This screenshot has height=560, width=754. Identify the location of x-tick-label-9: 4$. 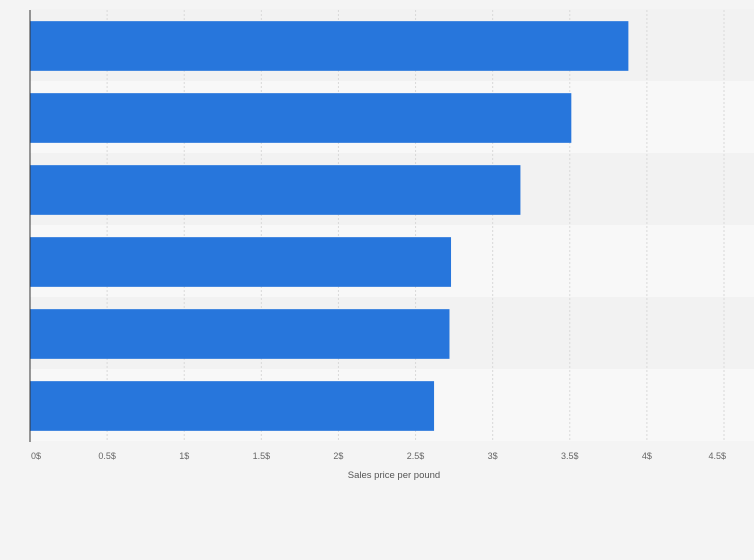
(647, 456).